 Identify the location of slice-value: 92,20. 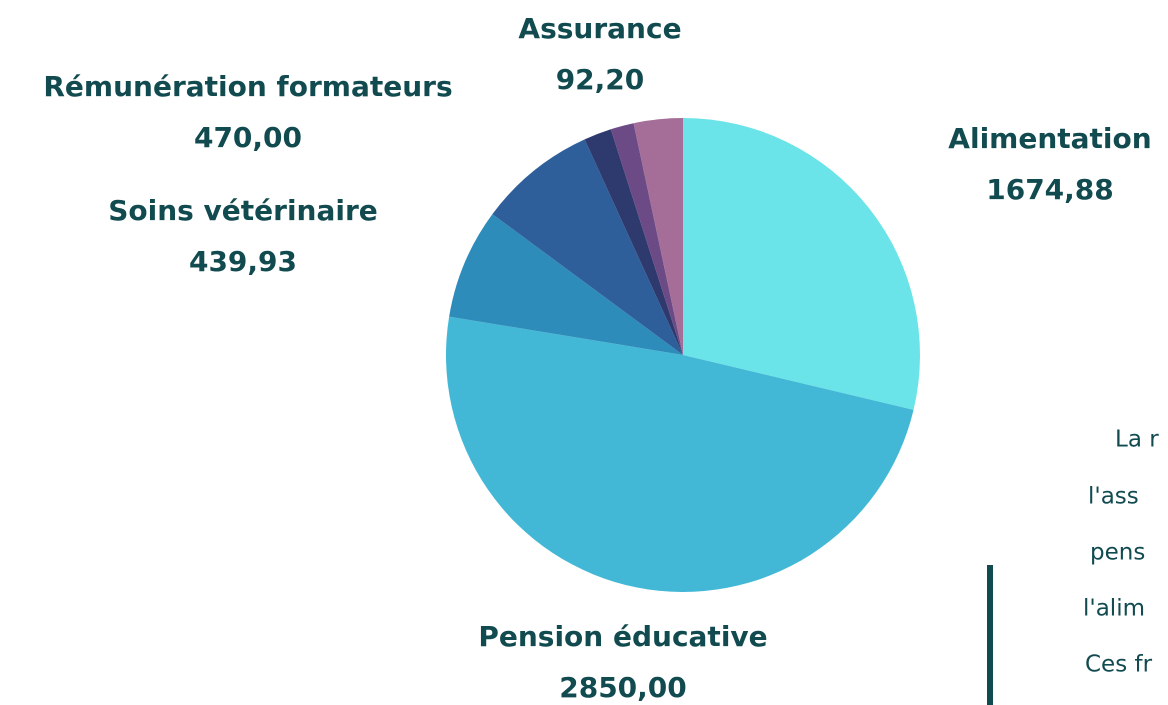
(600, 79).